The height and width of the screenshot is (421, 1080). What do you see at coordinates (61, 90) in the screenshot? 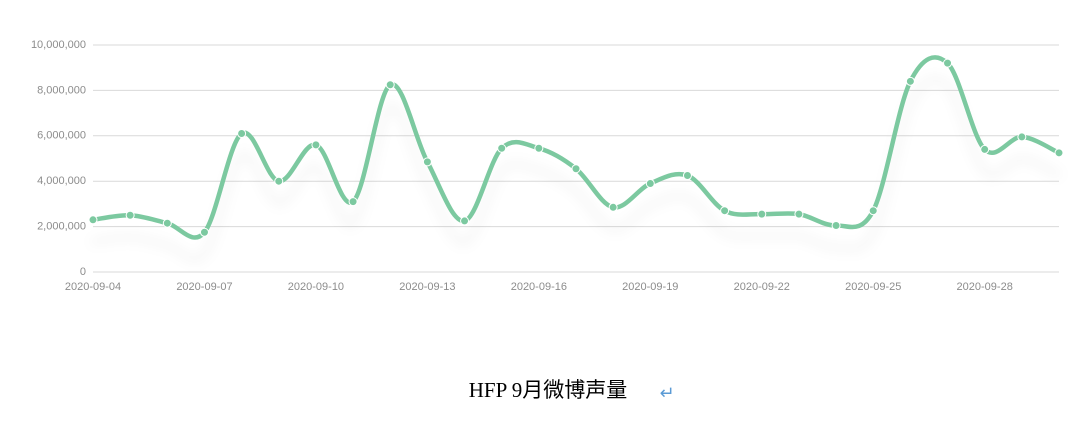
I see `y-tick-label: 8,000,000` at bounding box center [61, 90].